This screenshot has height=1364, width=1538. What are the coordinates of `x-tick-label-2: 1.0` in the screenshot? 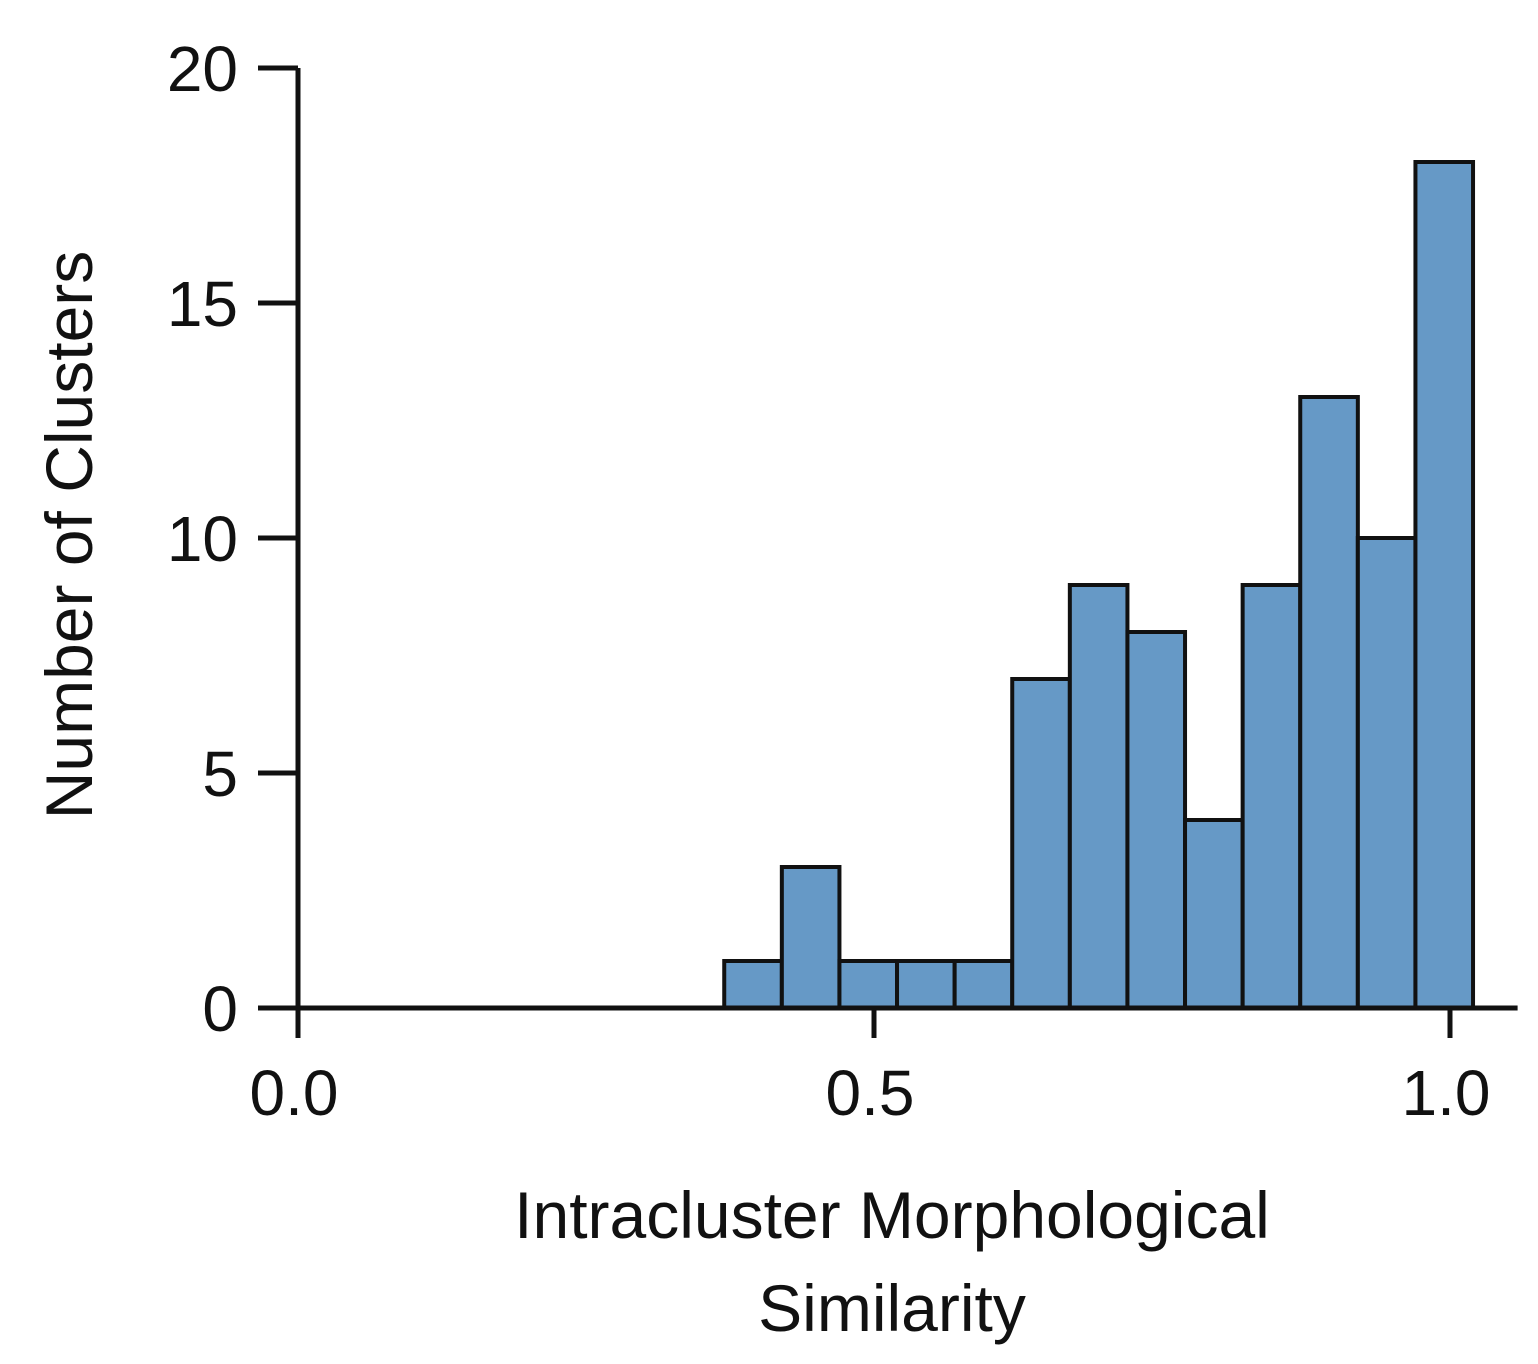 It's located at (1446, 1093).